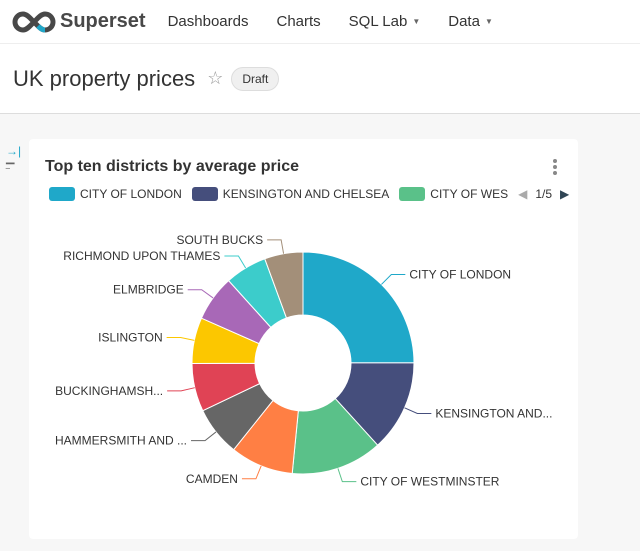 This screenshot has width=640, height=551. I want to click on legend-label: KENSINGTON AND CHELSEA, so click(306, 194).